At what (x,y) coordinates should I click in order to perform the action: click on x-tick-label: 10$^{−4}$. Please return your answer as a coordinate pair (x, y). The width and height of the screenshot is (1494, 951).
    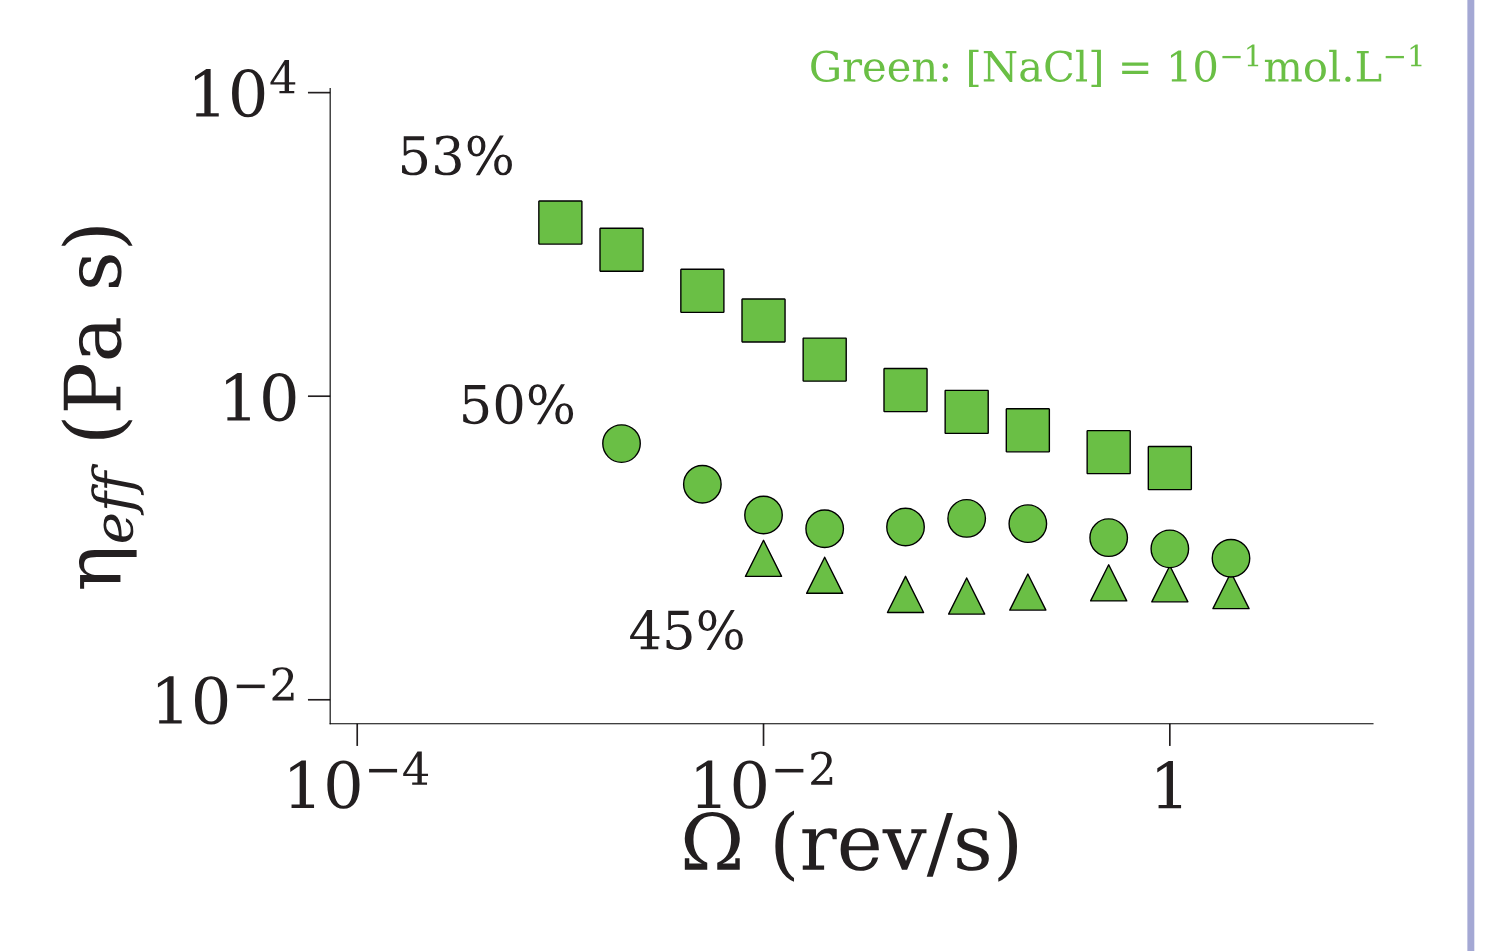
    Looking at the image, I should click on (359, 780).